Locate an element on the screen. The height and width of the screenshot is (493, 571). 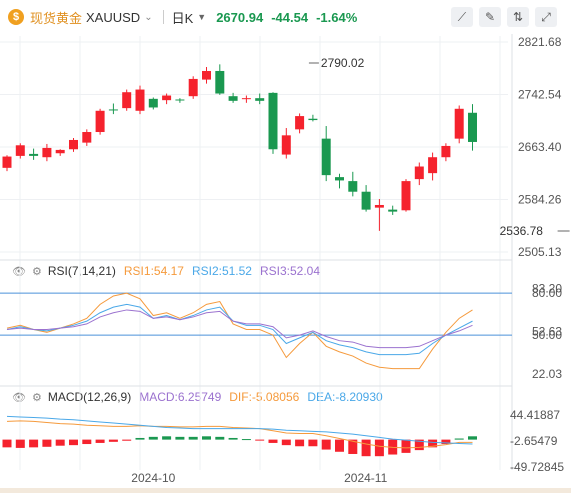
draw-trend-icon: ⟋ is located at coordinates (462, 17).